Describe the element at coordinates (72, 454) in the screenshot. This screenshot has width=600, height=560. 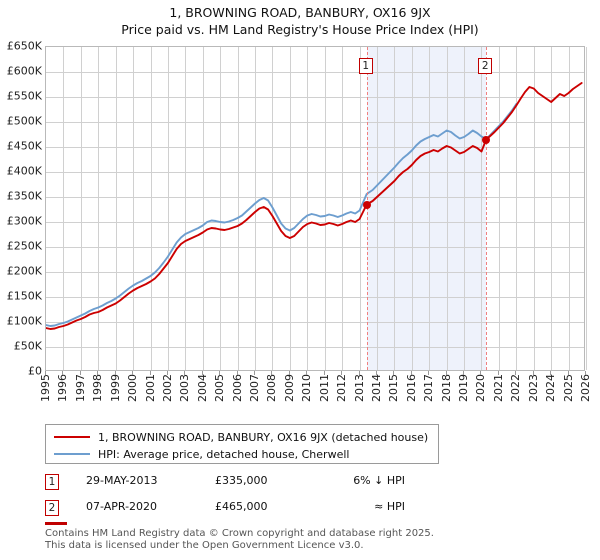
I see `legend-swatch-hpi` at that location.